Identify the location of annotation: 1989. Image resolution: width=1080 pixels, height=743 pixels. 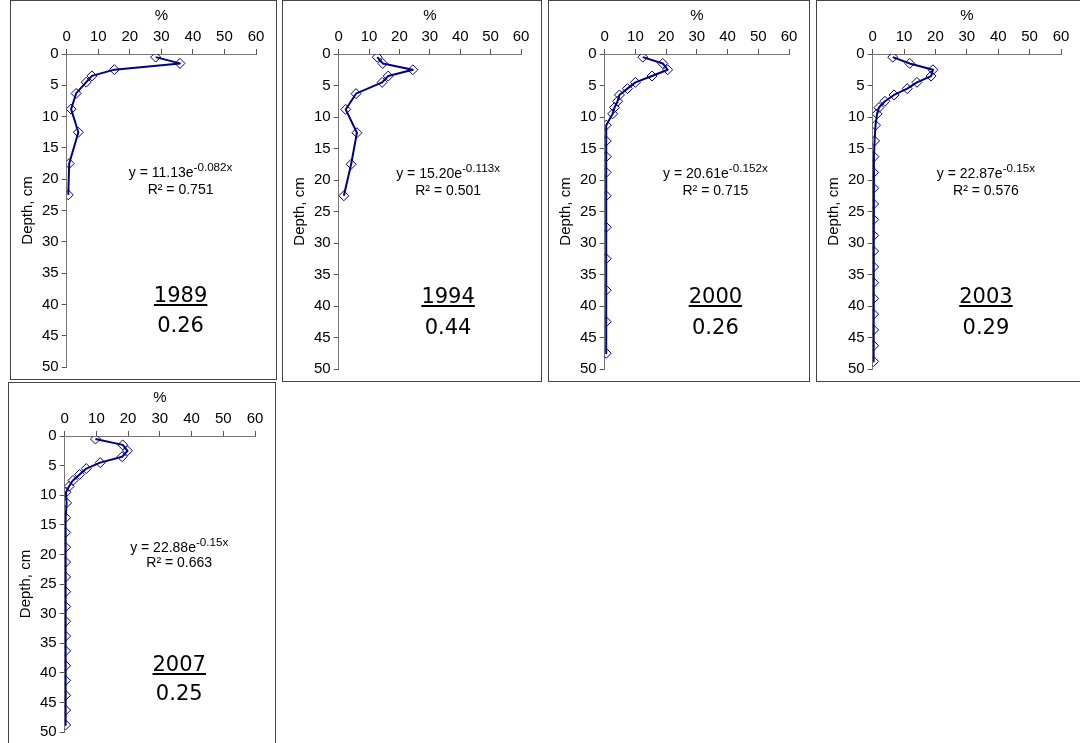
(180, 294).